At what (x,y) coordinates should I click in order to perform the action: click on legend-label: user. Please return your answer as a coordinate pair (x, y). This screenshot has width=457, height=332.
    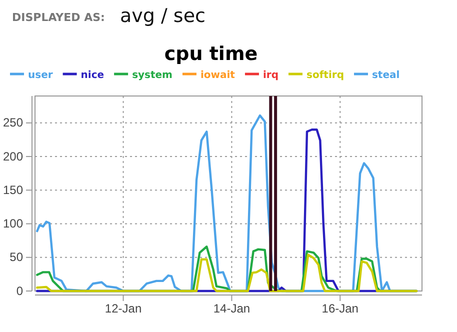
    Looking at the image, I should click on (40, 75).